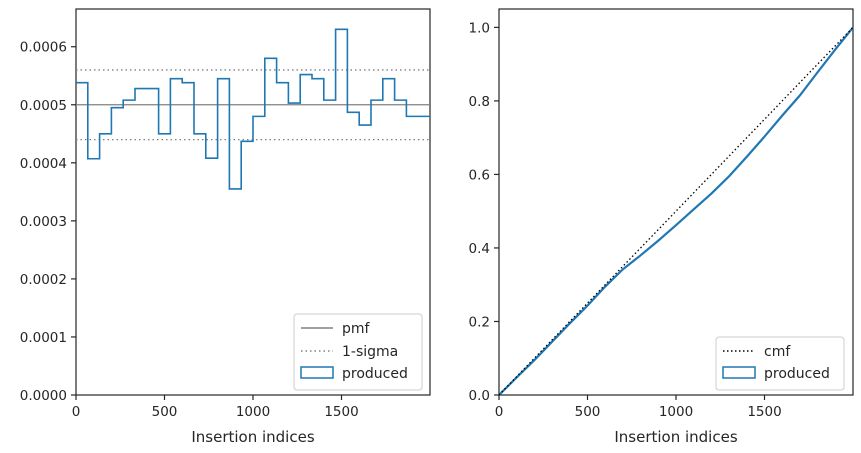 The image size is (861, 453). I want to click on legend-box, so click(358, 352).